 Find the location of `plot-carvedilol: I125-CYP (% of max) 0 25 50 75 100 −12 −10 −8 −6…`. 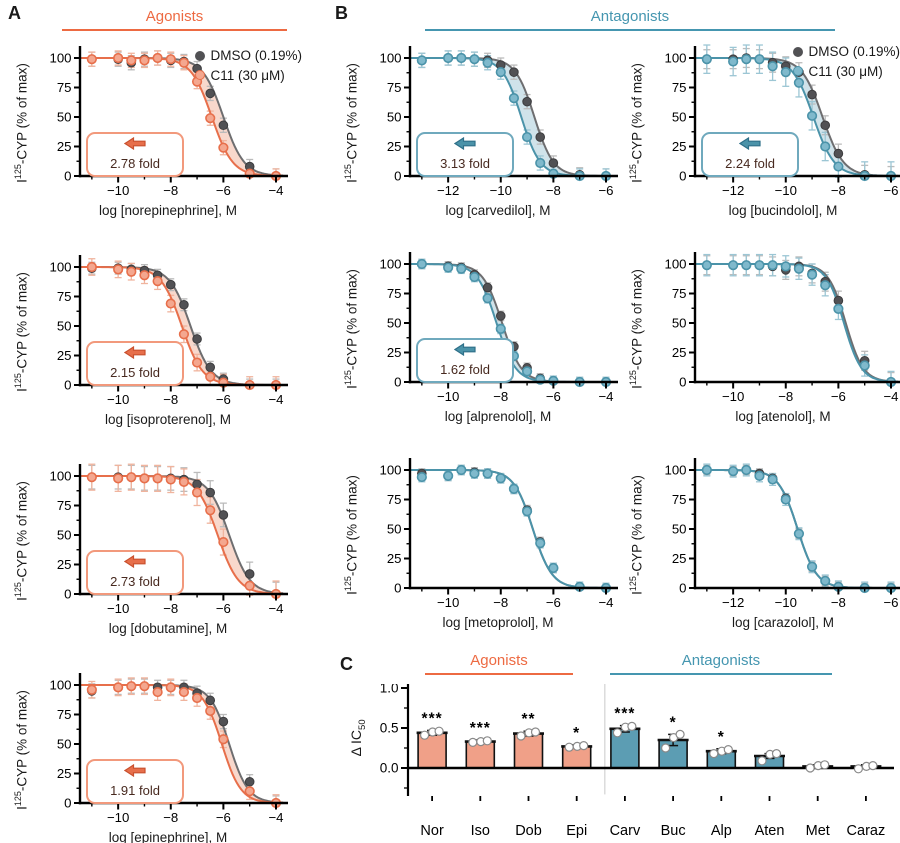

plot-carvedilol: I125-CYP (% of max) 0 25 50 75 100 −12 −10 −8 −6… is located at coordinates (474, 136).